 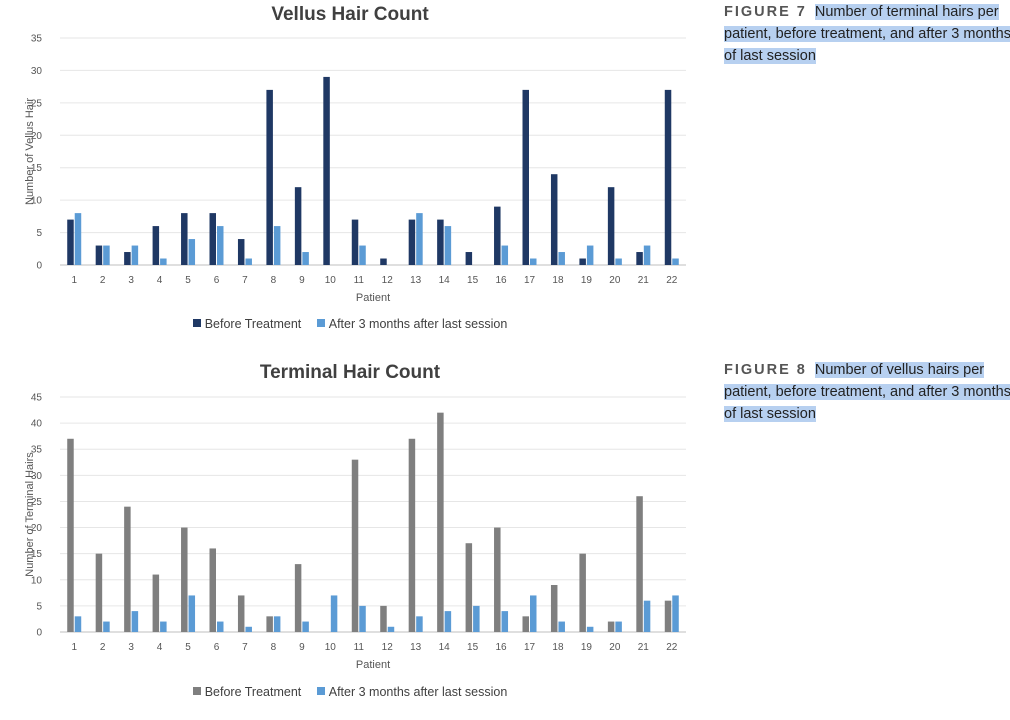 I want to click on legend-swatch-before, so click(x=196, y=691).